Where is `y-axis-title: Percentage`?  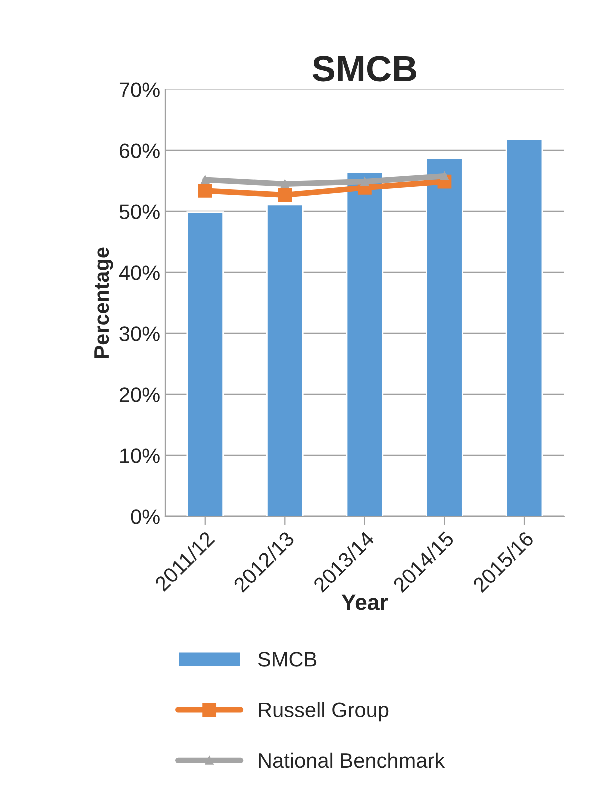 y-axis-title: Percentage is located at coordinates (104, 303).